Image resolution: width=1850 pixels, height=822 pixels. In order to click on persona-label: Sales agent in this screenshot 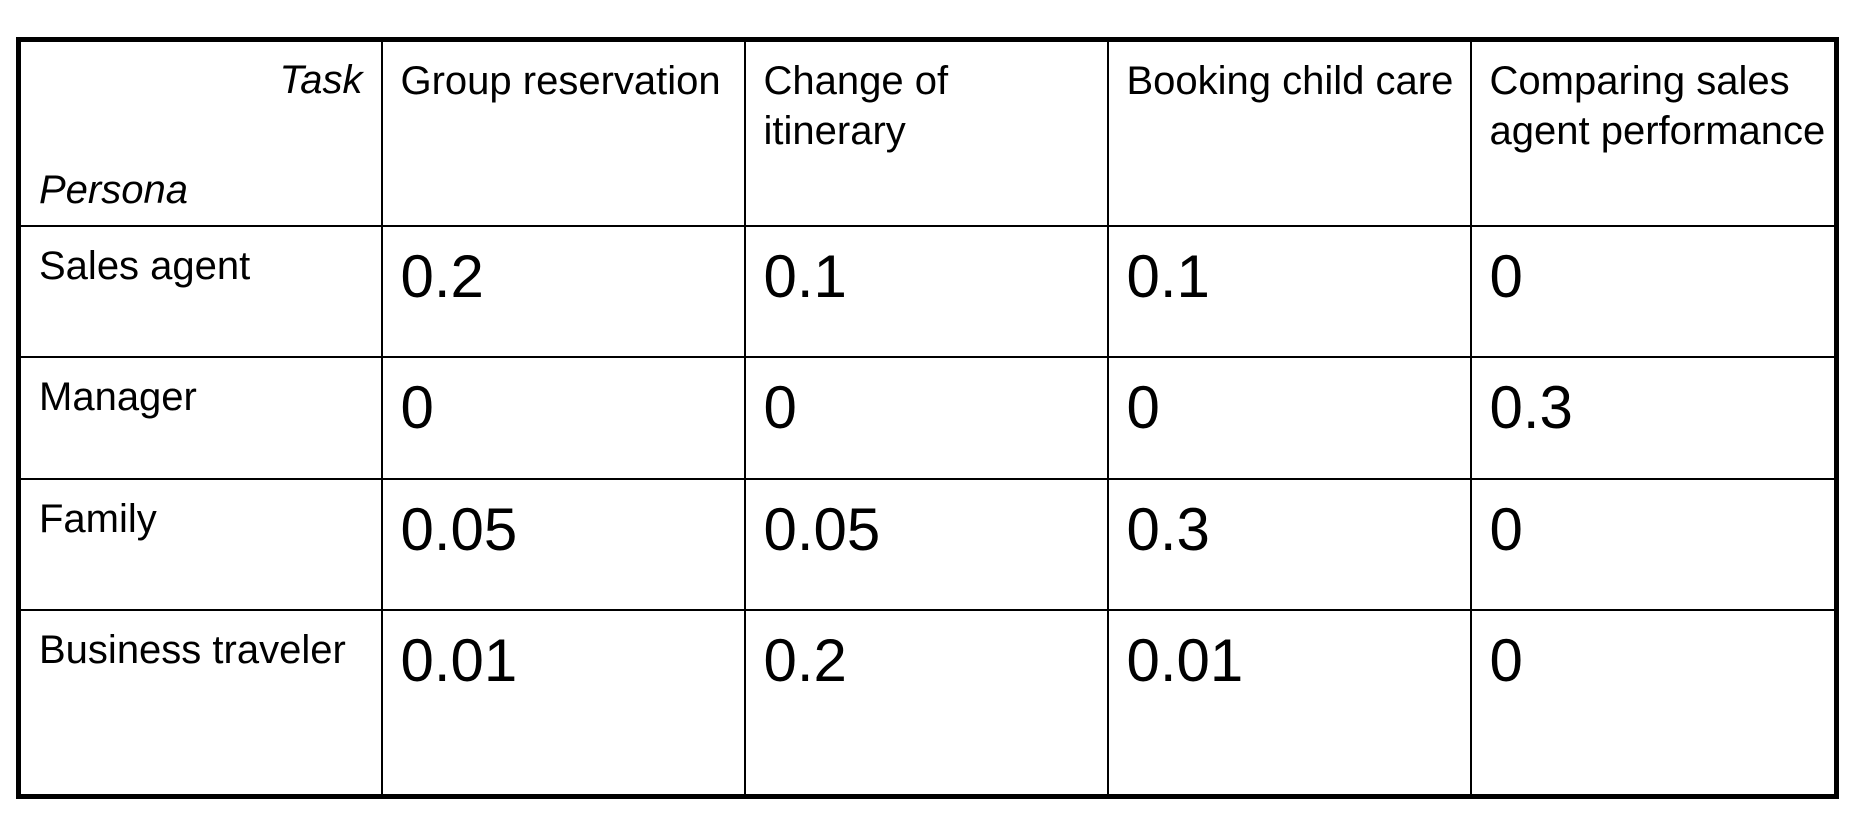, I will do `click(145, 266)`.